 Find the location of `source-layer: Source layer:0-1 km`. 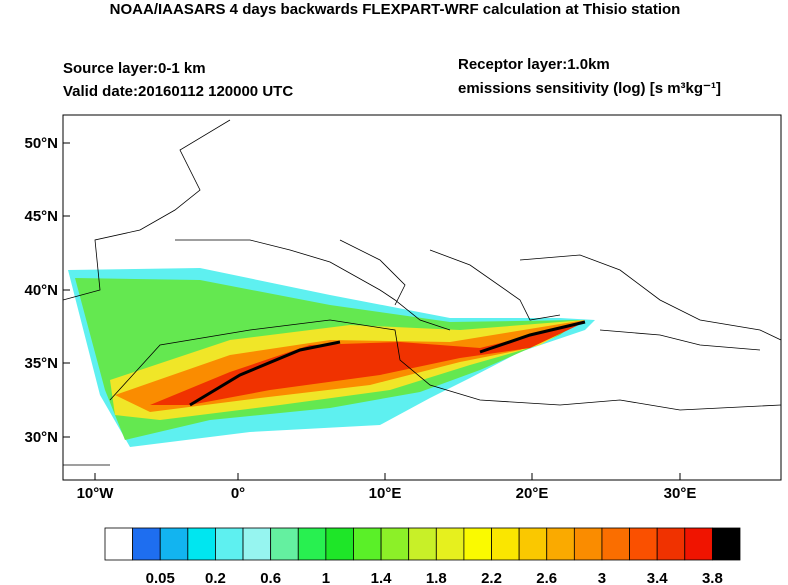

source-layer: Source layer:0-1 km is located at coordinates (134, 68).